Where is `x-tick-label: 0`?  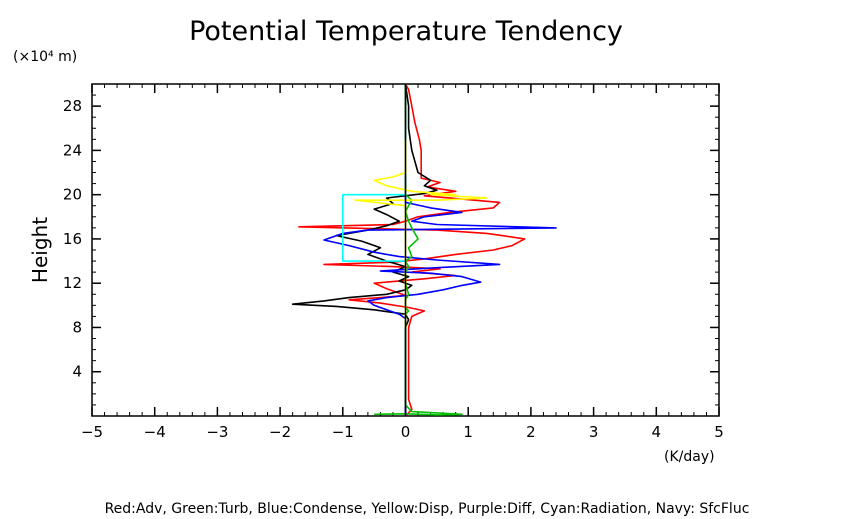
x-tick-label: 0 is located at coordinates (406, 432).